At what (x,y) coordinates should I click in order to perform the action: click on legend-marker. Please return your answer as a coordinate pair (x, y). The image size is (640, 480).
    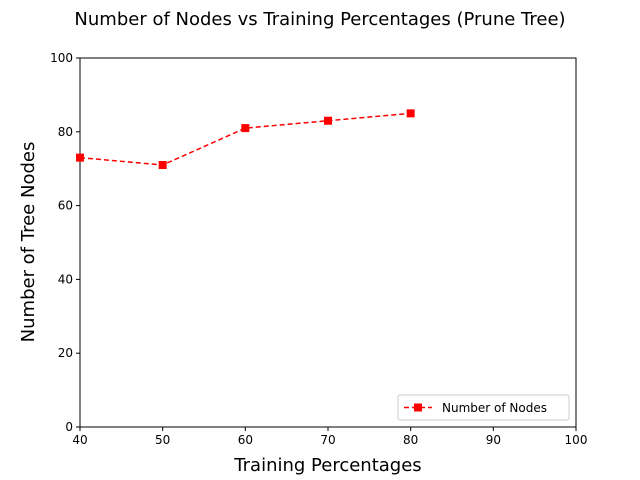
    Looking at the image, I should click on (418, 407).